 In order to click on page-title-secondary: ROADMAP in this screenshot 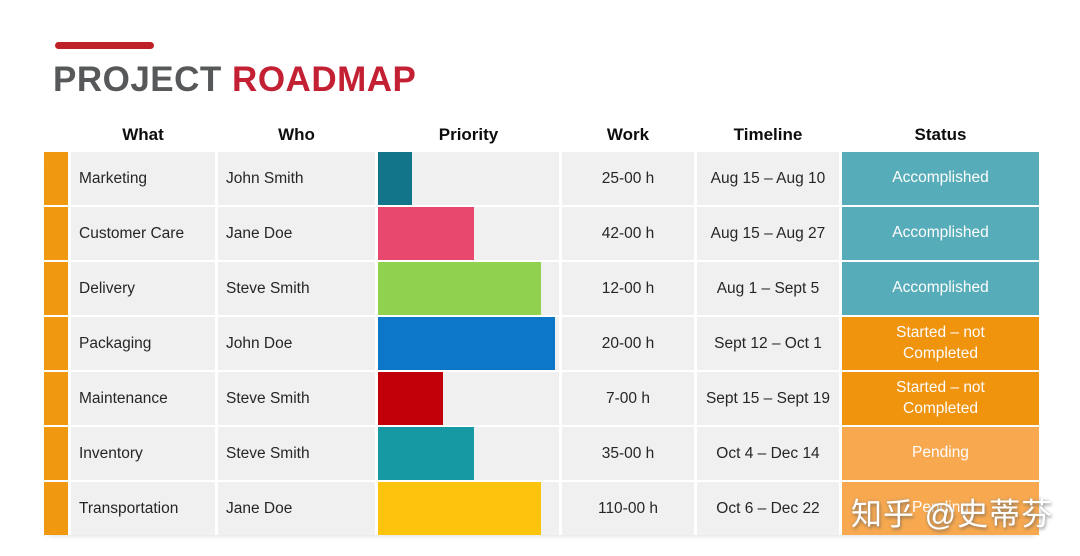, I will do `click(324, 79)`.